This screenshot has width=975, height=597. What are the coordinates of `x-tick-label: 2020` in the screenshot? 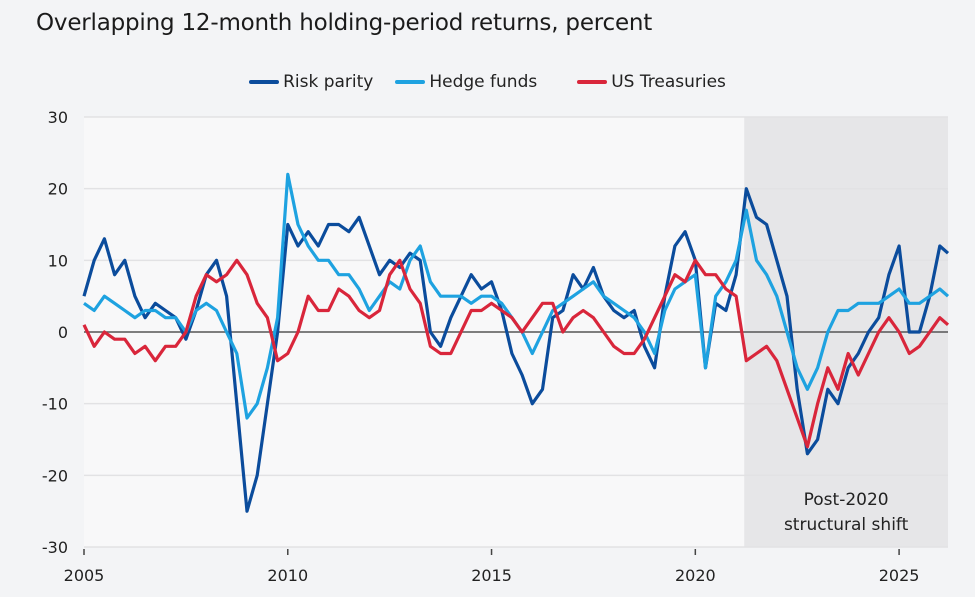 It's located at (695, 575).